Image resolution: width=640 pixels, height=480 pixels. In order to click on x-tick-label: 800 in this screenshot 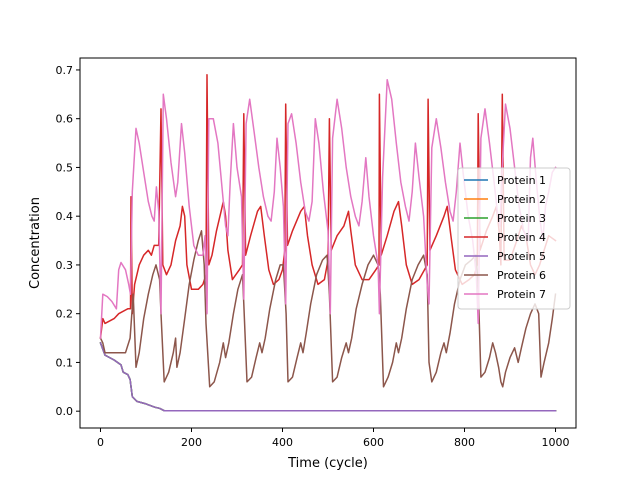, I will do `click(464, 442)`.